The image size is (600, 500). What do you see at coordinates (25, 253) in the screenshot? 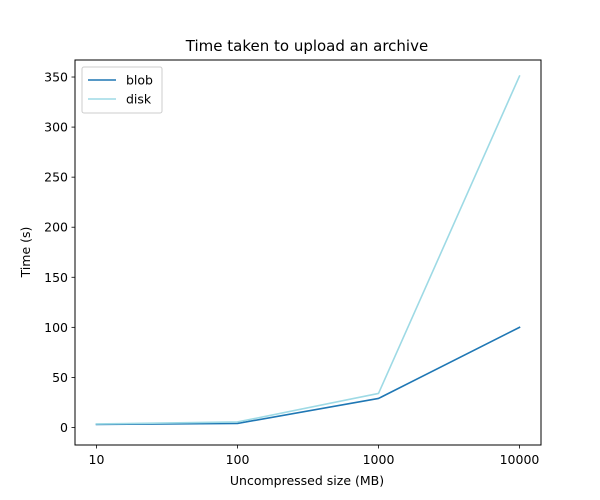
I see `y-axis-label: Time (s)` at bounding box center [25, 253].